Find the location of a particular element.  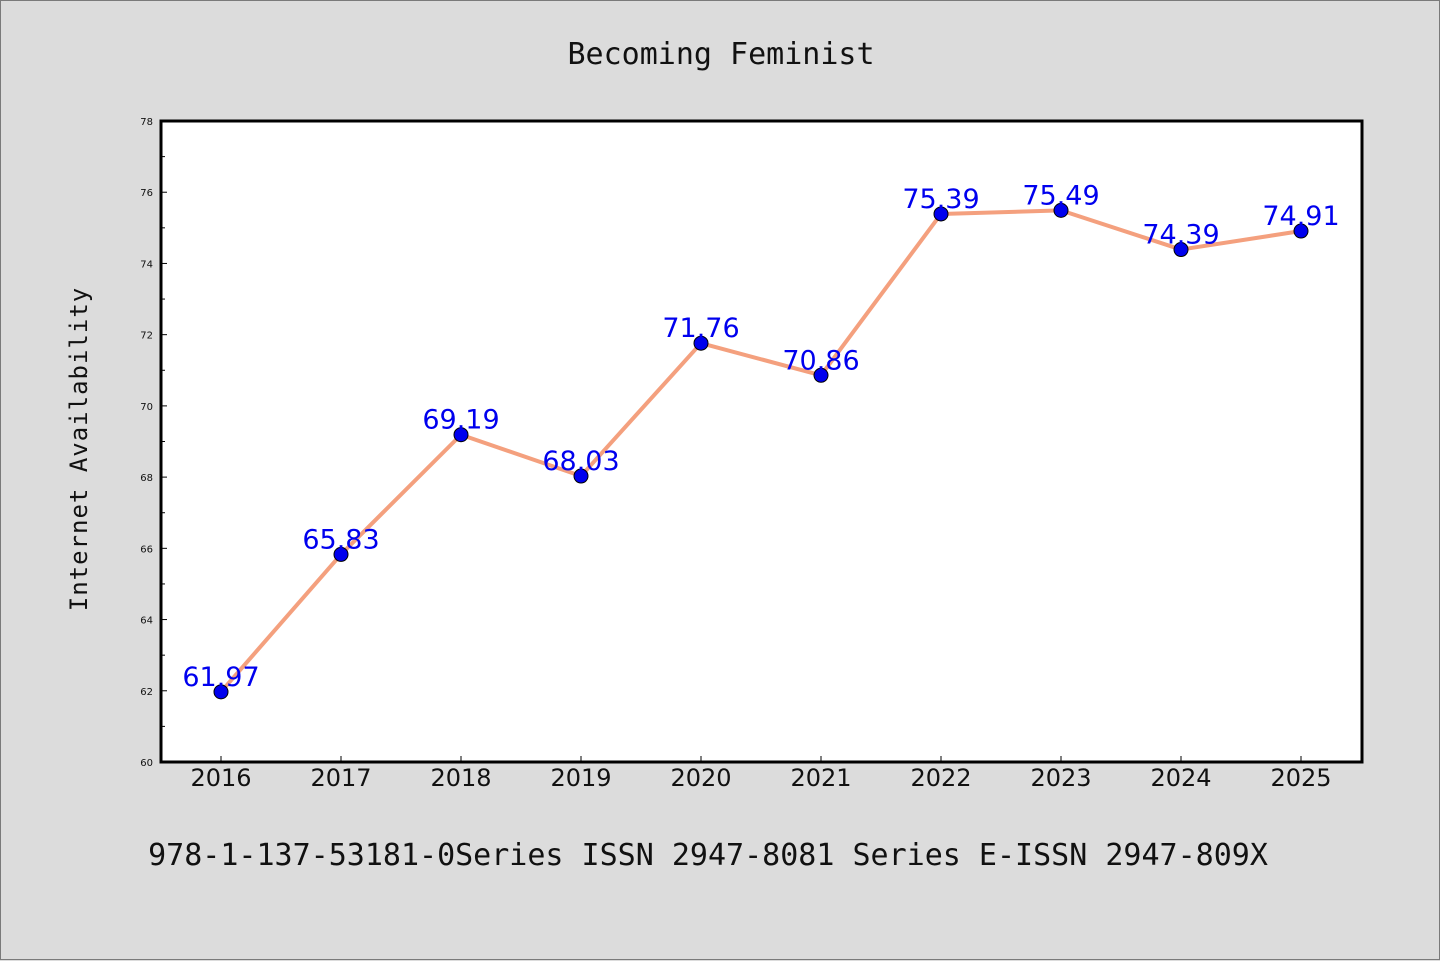

y-axis-label: Internet Availability is located at coordinates (79, 449).